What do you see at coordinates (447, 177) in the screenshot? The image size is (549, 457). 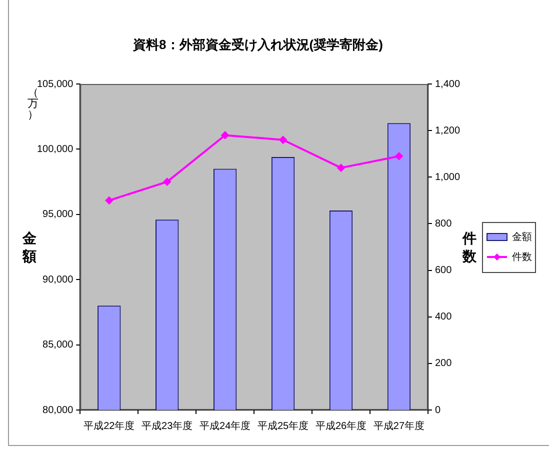 I see `y2-tick-label: 1,000` at bounding box center [447, 177].